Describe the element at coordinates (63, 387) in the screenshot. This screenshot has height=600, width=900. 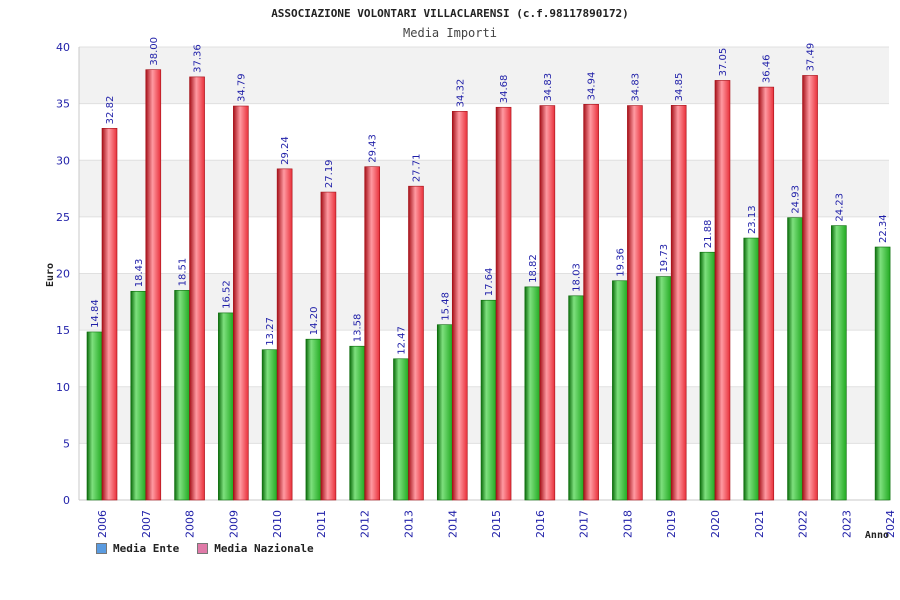
I see `y-tick-label: 10` at that location.